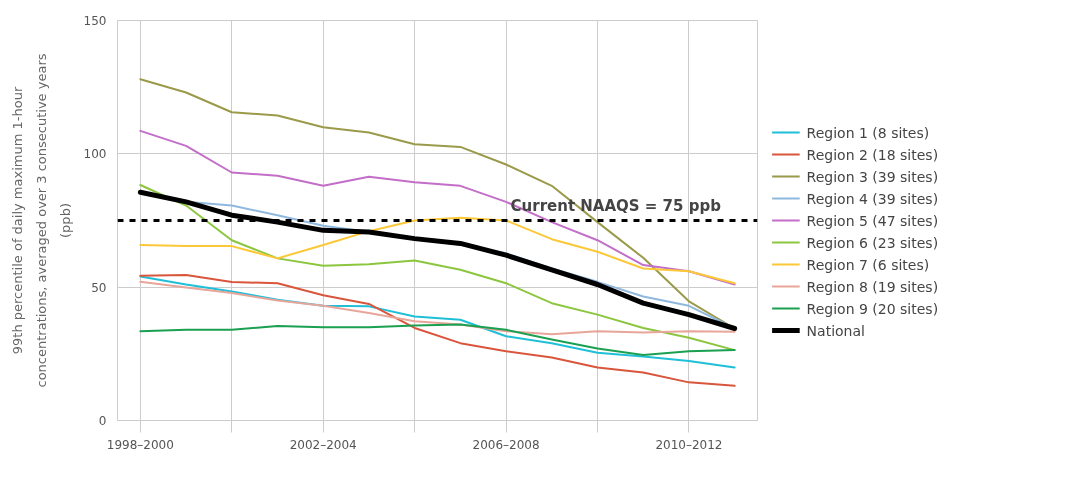  What do you see at coordinates (323, 444) in the screenshot?
I see `x-tick-label: 2002–2004` at bounding box center [323, 444].